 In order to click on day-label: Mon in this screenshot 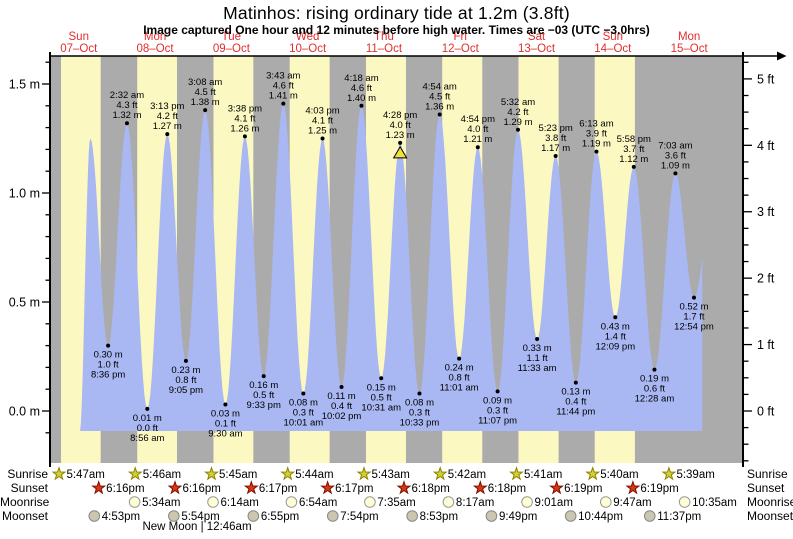, I will do `click(689, 37)`.